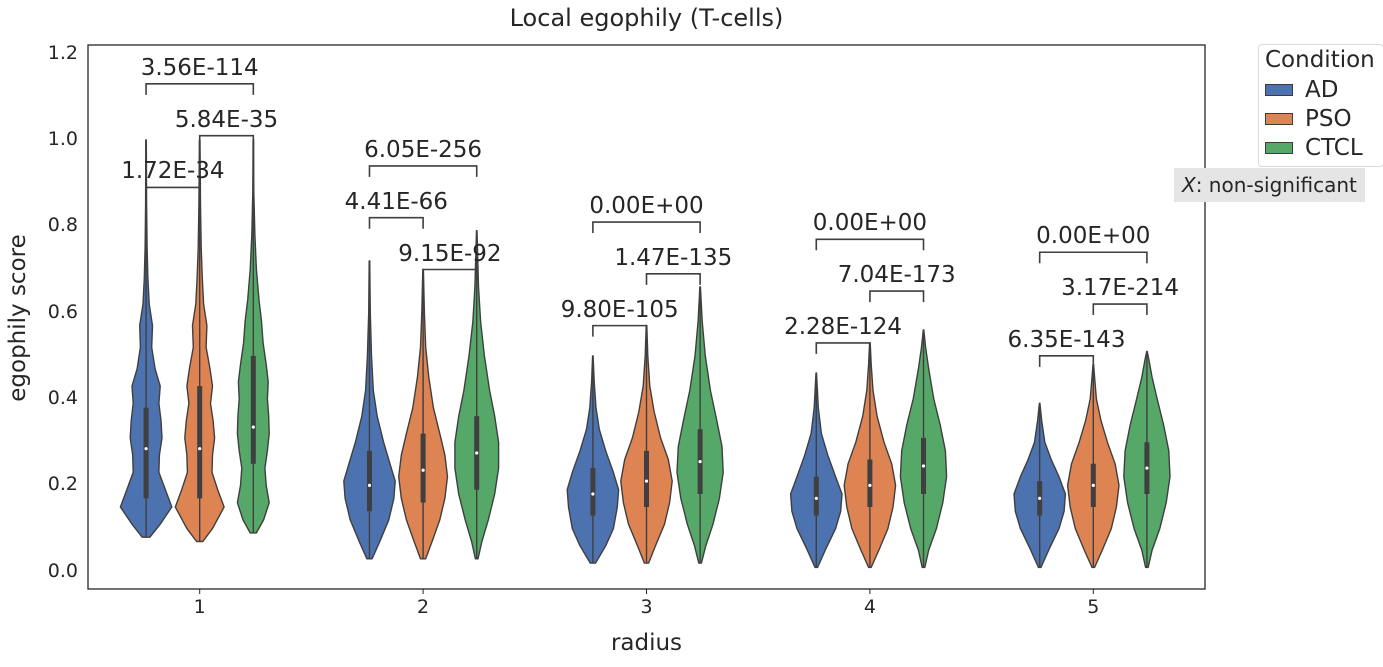 This screenshot has height=667, width=1383. What do you see at coordinates (62, 311) in the screenshot?
I see `ytick-label-3: 0.6` at bounding box center [62, 311].